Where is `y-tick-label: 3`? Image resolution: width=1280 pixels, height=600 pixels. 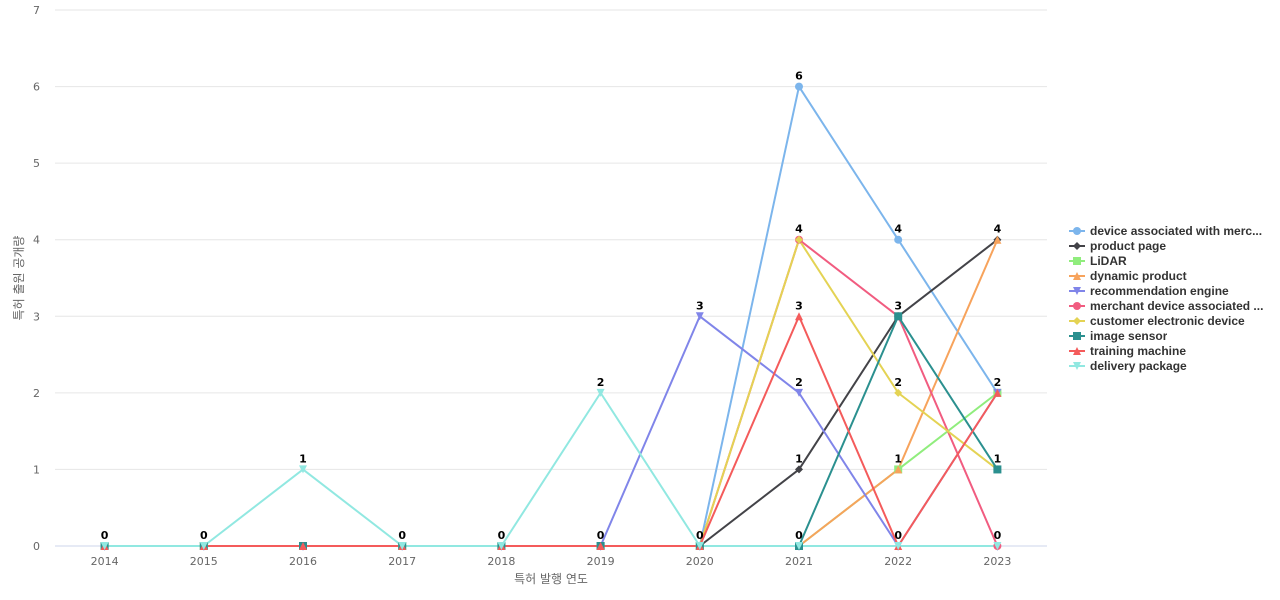
y-tick-label: 3 is located at coordinates (36, 316).